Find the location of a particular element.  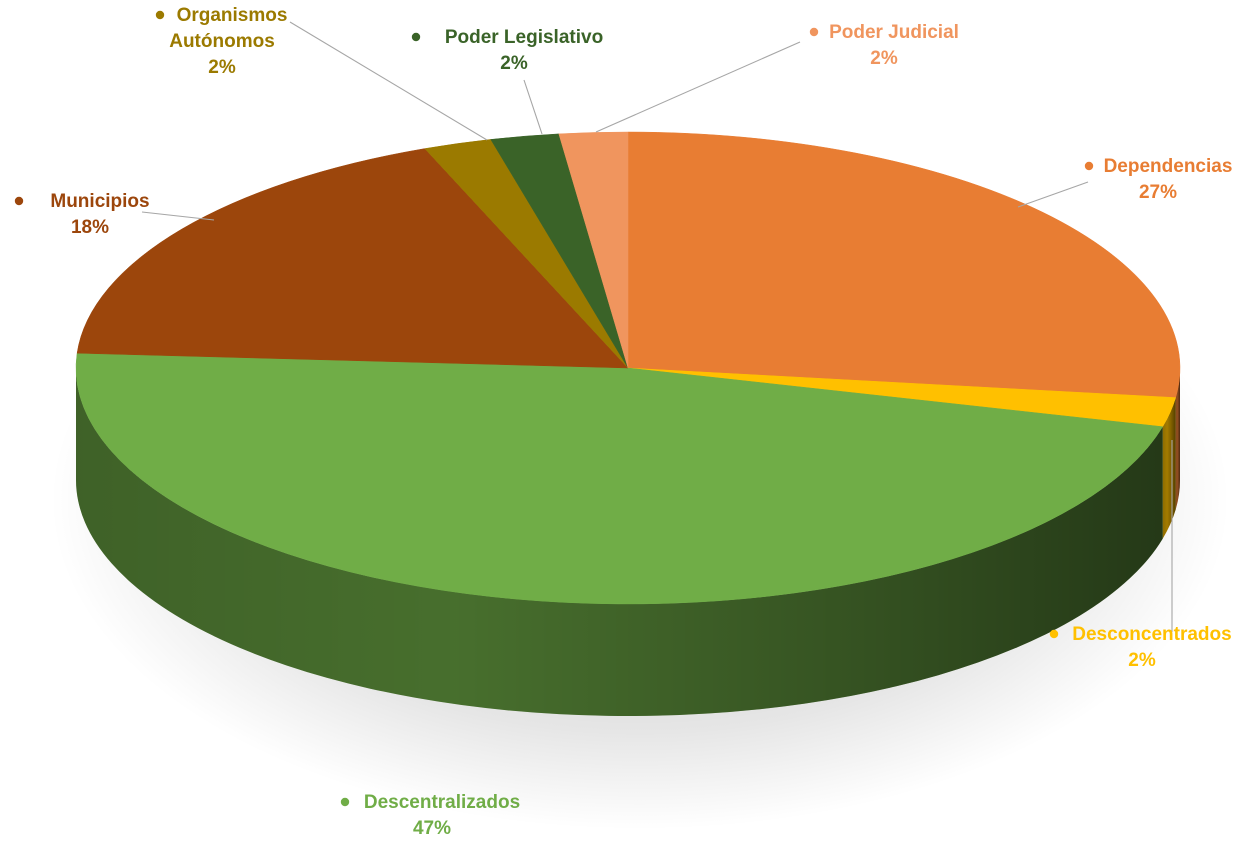

category-label-organismos-autonomos-line-1: Organismos is located at coordinates (232, 15).